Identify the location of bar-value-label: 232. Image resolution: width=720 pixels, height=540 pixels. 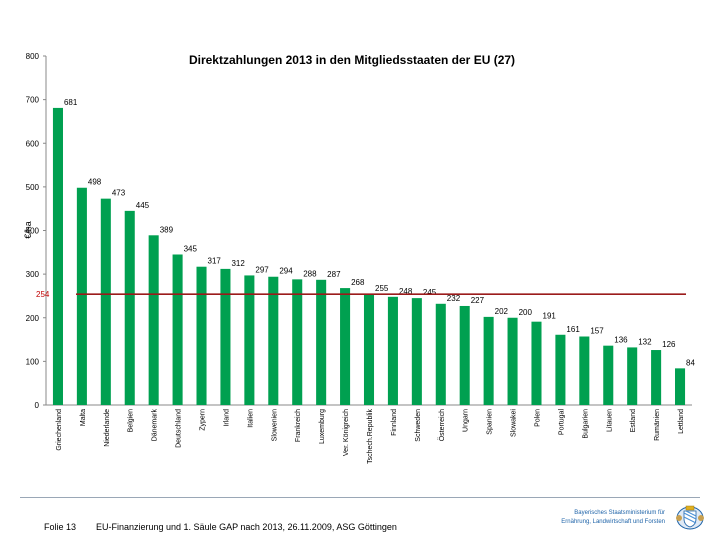
(454, 298).